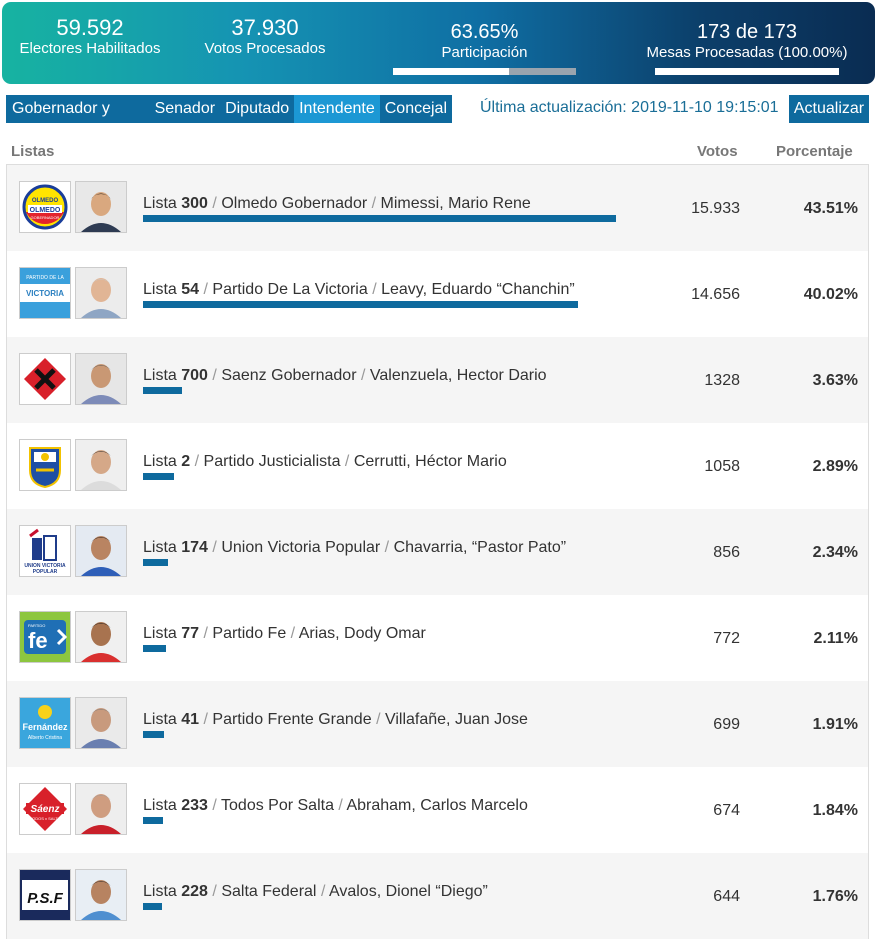 Image resolution: width=877 pixels, height=947 pixels. What do you see at coordinates (265, 48) in the screenshot?
I see `votos-label: Votos Procesados` at bounding box center [265, 48].